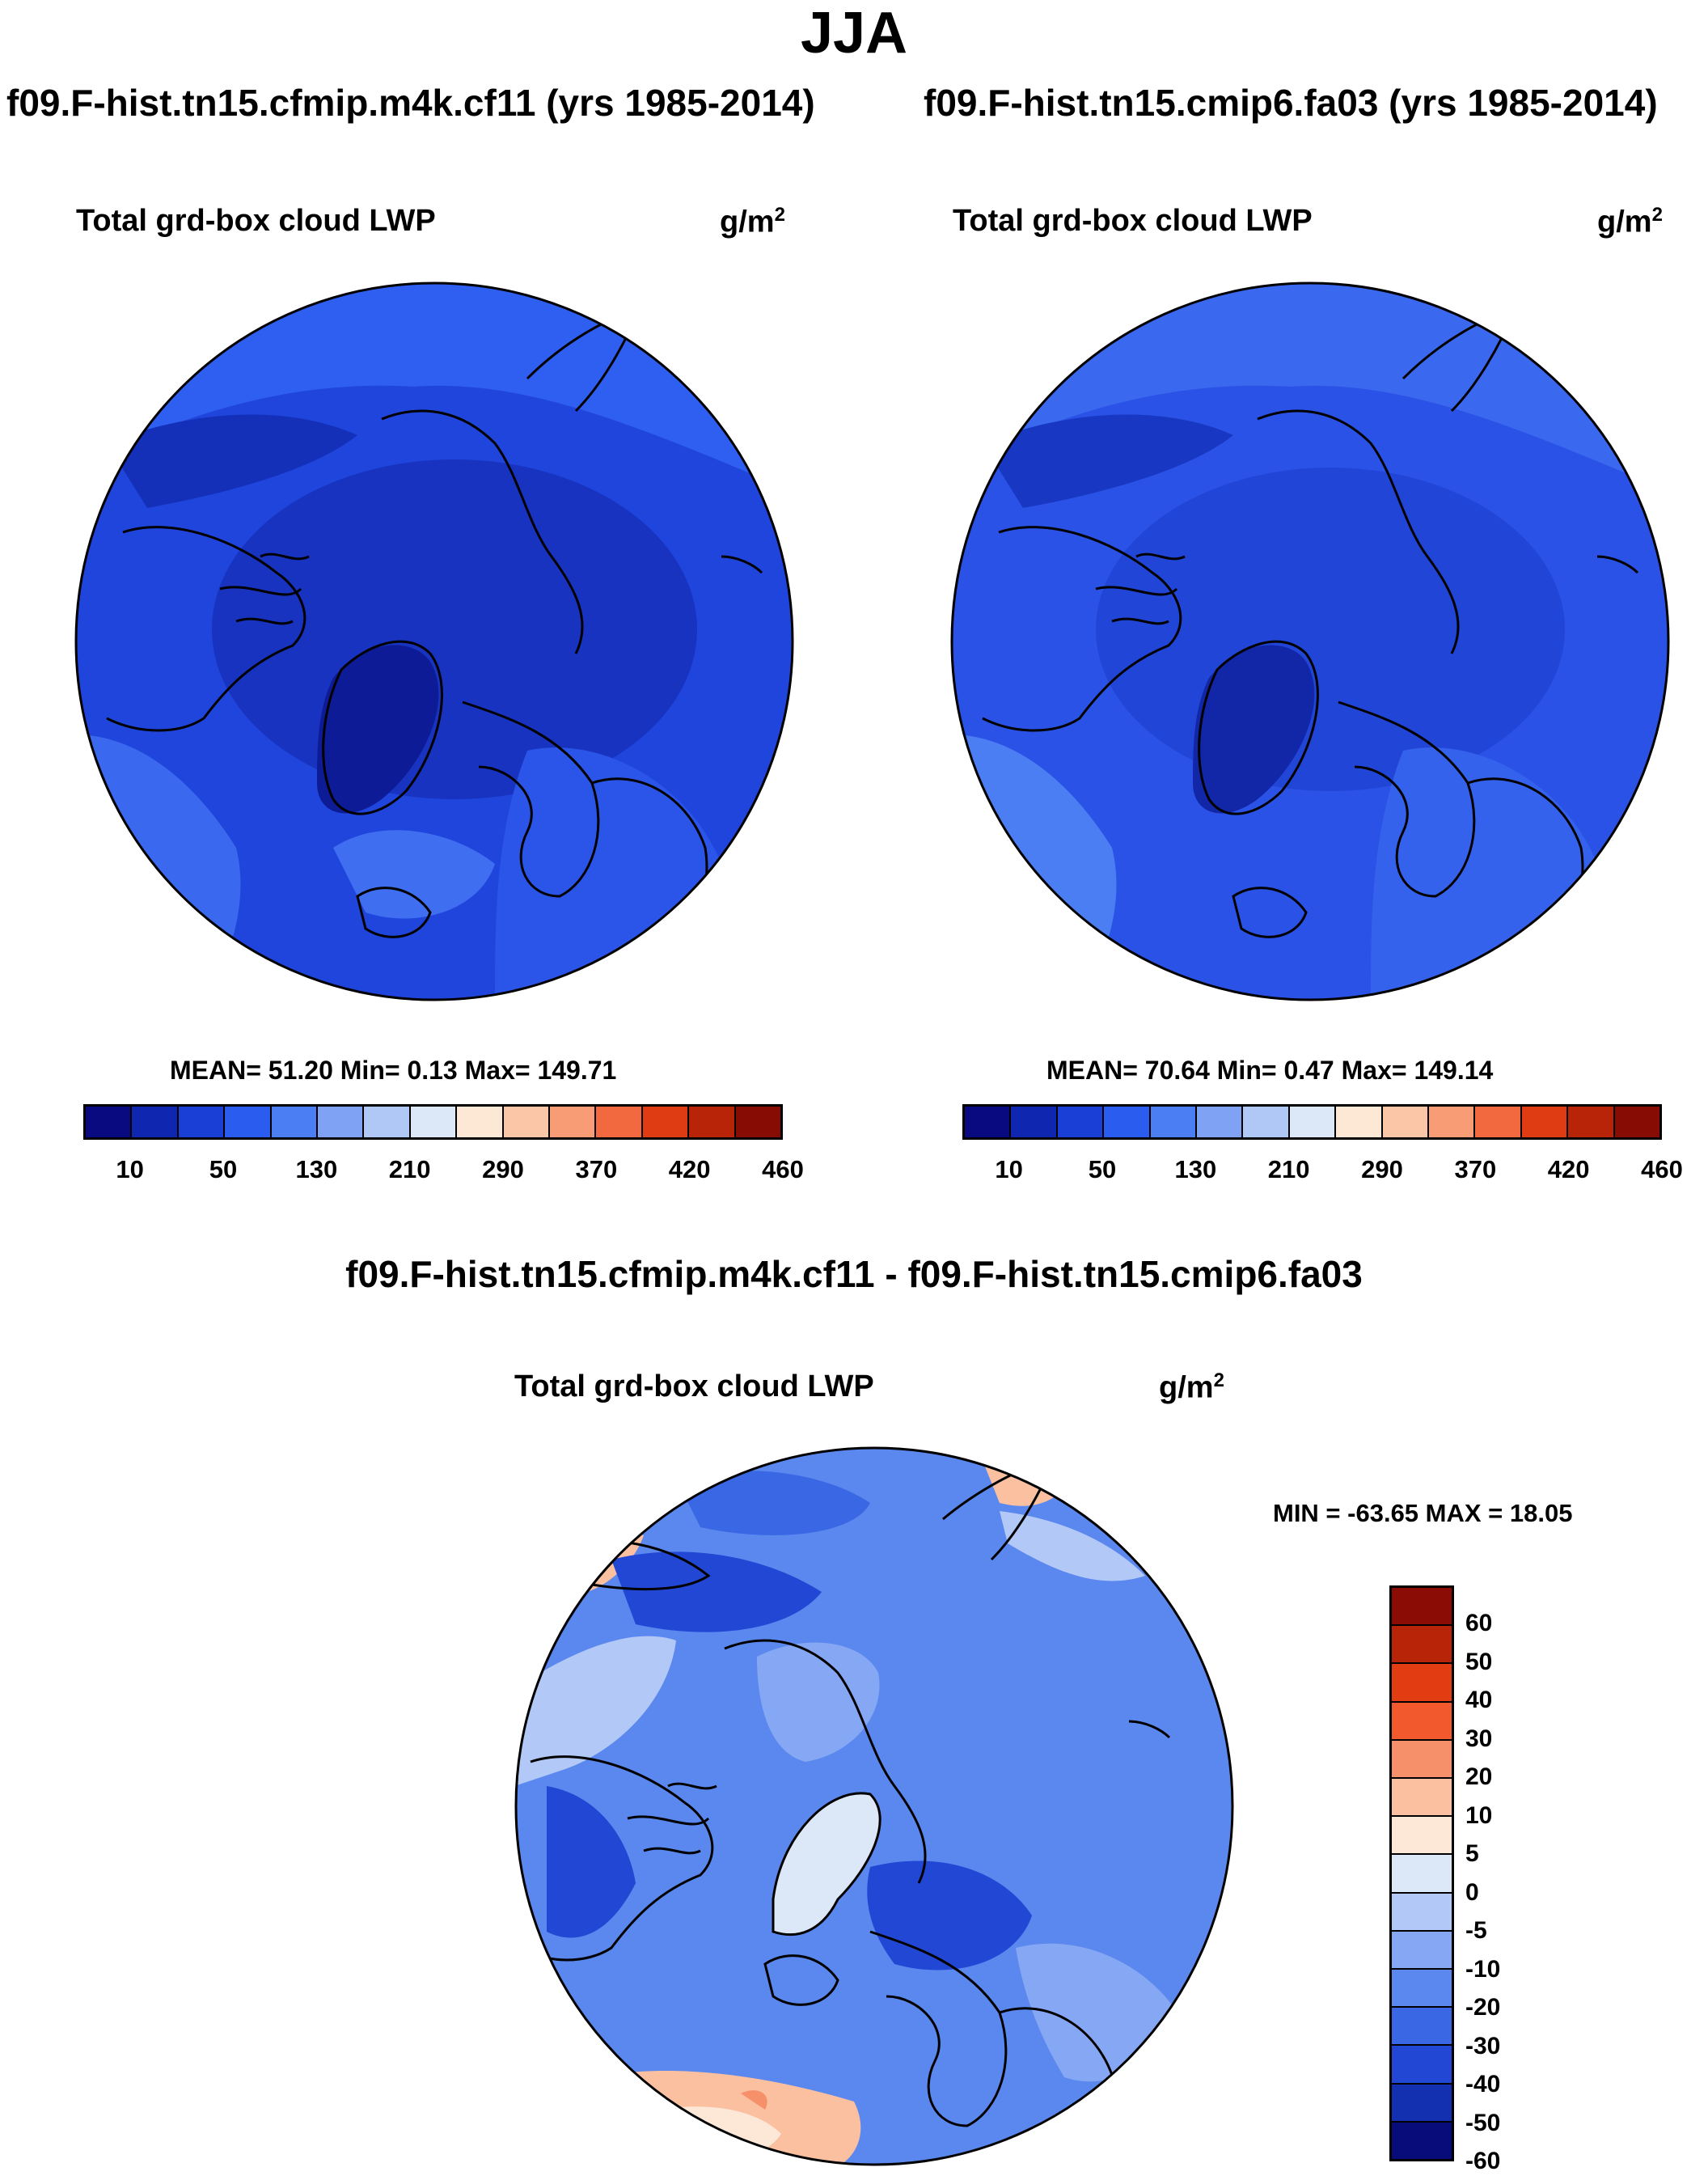 This screenshot has width=1708, height=2180. What do you see at coordinates (1192, 1387) in the screenshot?
I see `units-label-diff: g/m2` at bounding box center [1192, 1387].